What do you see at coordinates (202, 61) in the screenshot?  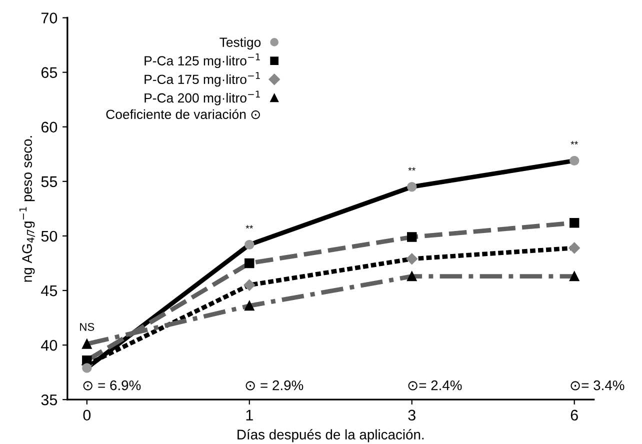 I see `legend-label: P-Ca 125 mg·litro$^{−1}$` at bounding box center [202, 61].